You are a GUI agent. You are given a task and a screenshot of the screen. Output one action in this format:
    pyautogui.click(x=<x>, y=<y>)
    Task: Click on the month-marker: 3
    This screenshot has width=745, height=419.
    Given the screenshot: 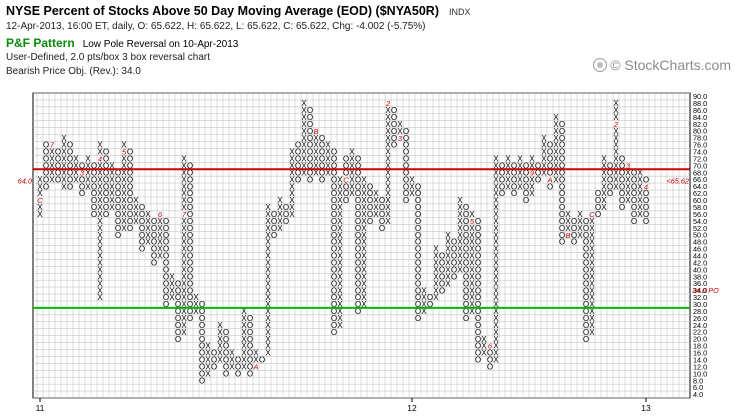 What is the action you would take?
    pyautogui.click(x=82, y=172)
    